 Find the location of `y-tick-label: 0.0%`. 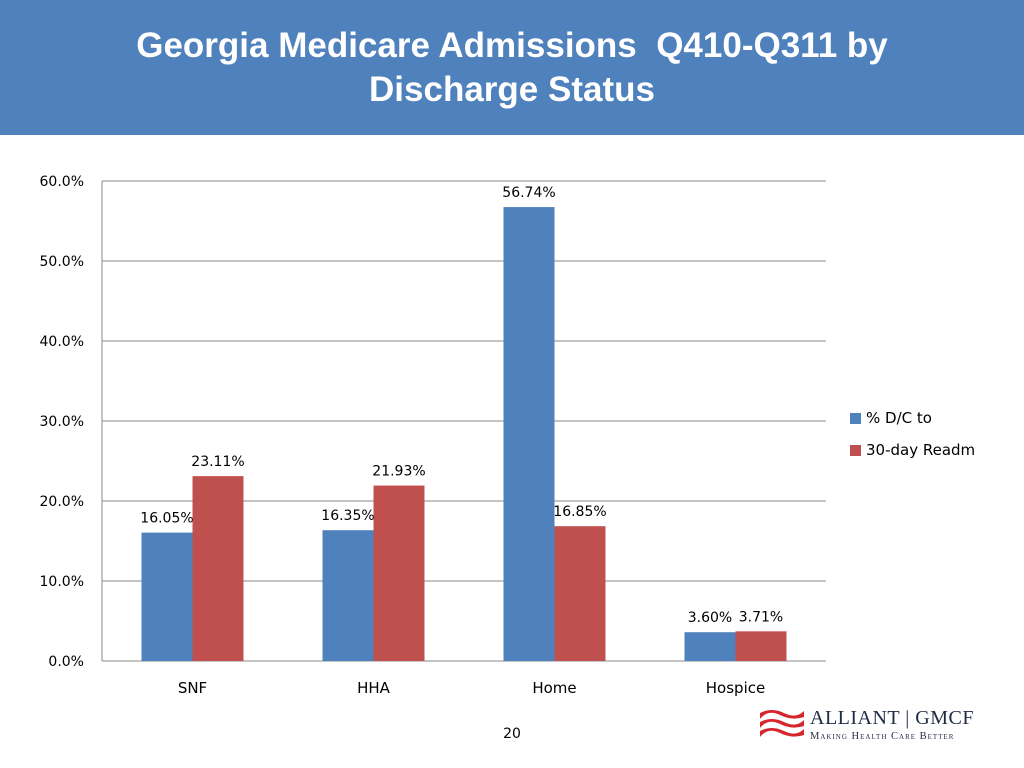

y-tick-label: 0.0% is located at coordinates (66, 662).